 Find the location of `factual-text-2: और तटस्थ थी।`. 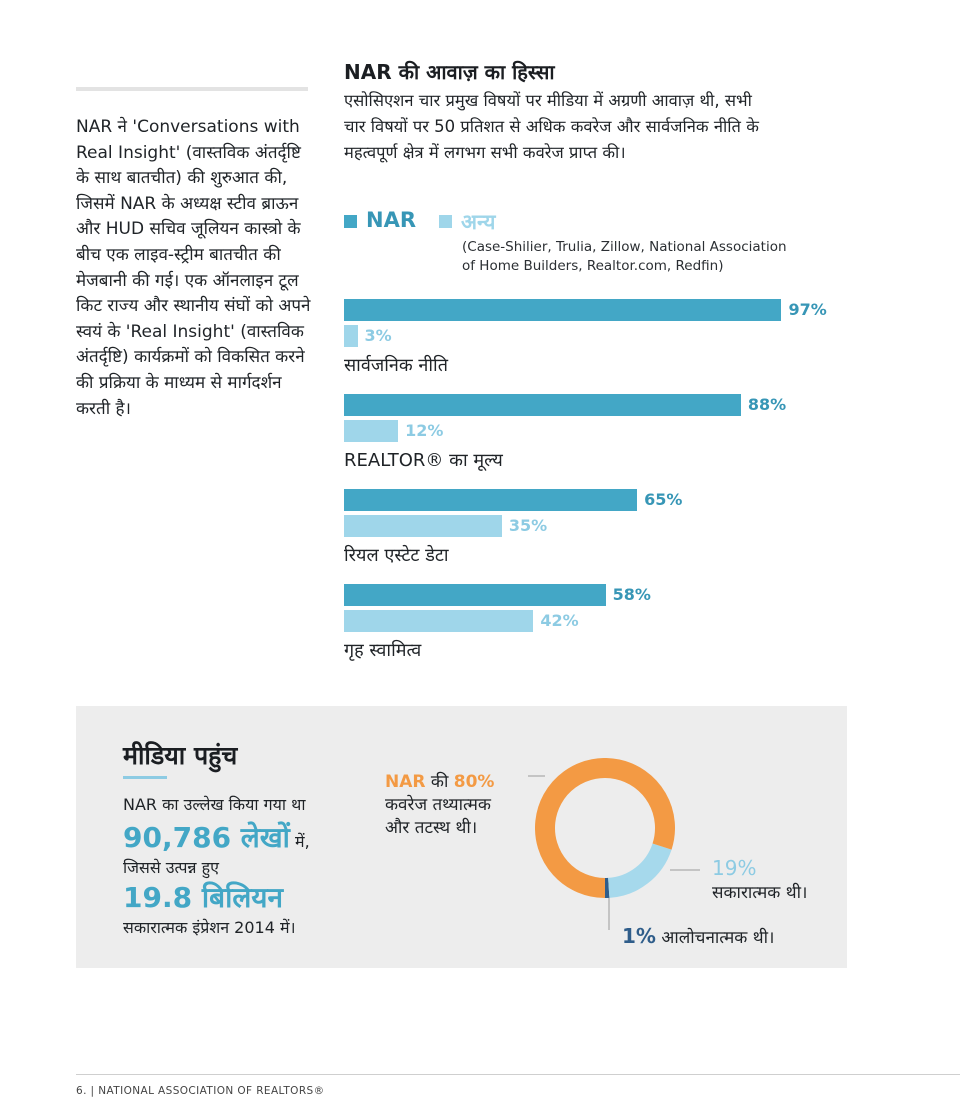

factual-text-2: और तटस्थ थी। is located at coordinates (431, 828).